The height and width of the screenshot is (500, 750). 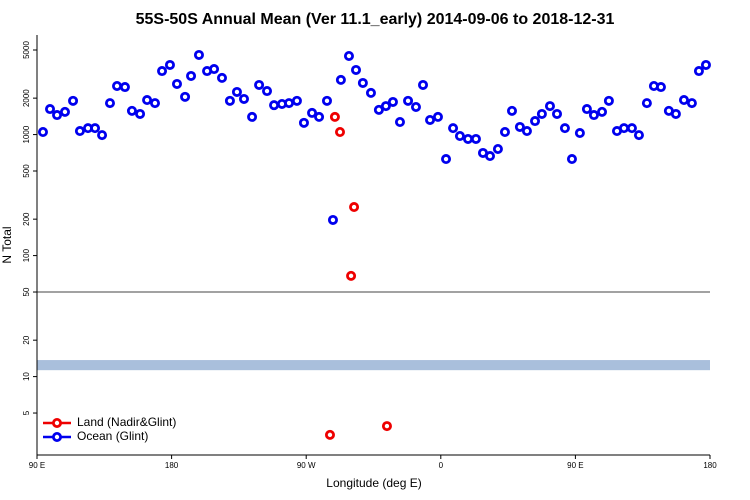 I want to click on x-tick-label: 90 W, so click(x=306, y=465).